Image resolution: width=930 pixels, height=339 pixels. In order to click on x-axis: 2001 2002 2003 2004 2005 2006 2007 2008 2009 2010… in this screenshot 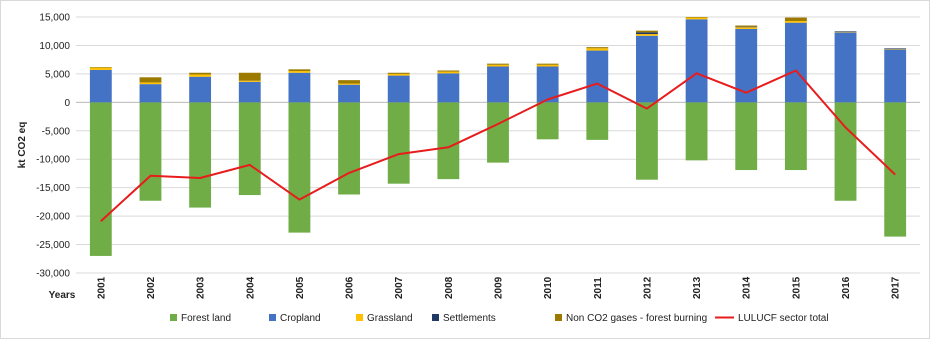, I will do `click(498, 287)`.